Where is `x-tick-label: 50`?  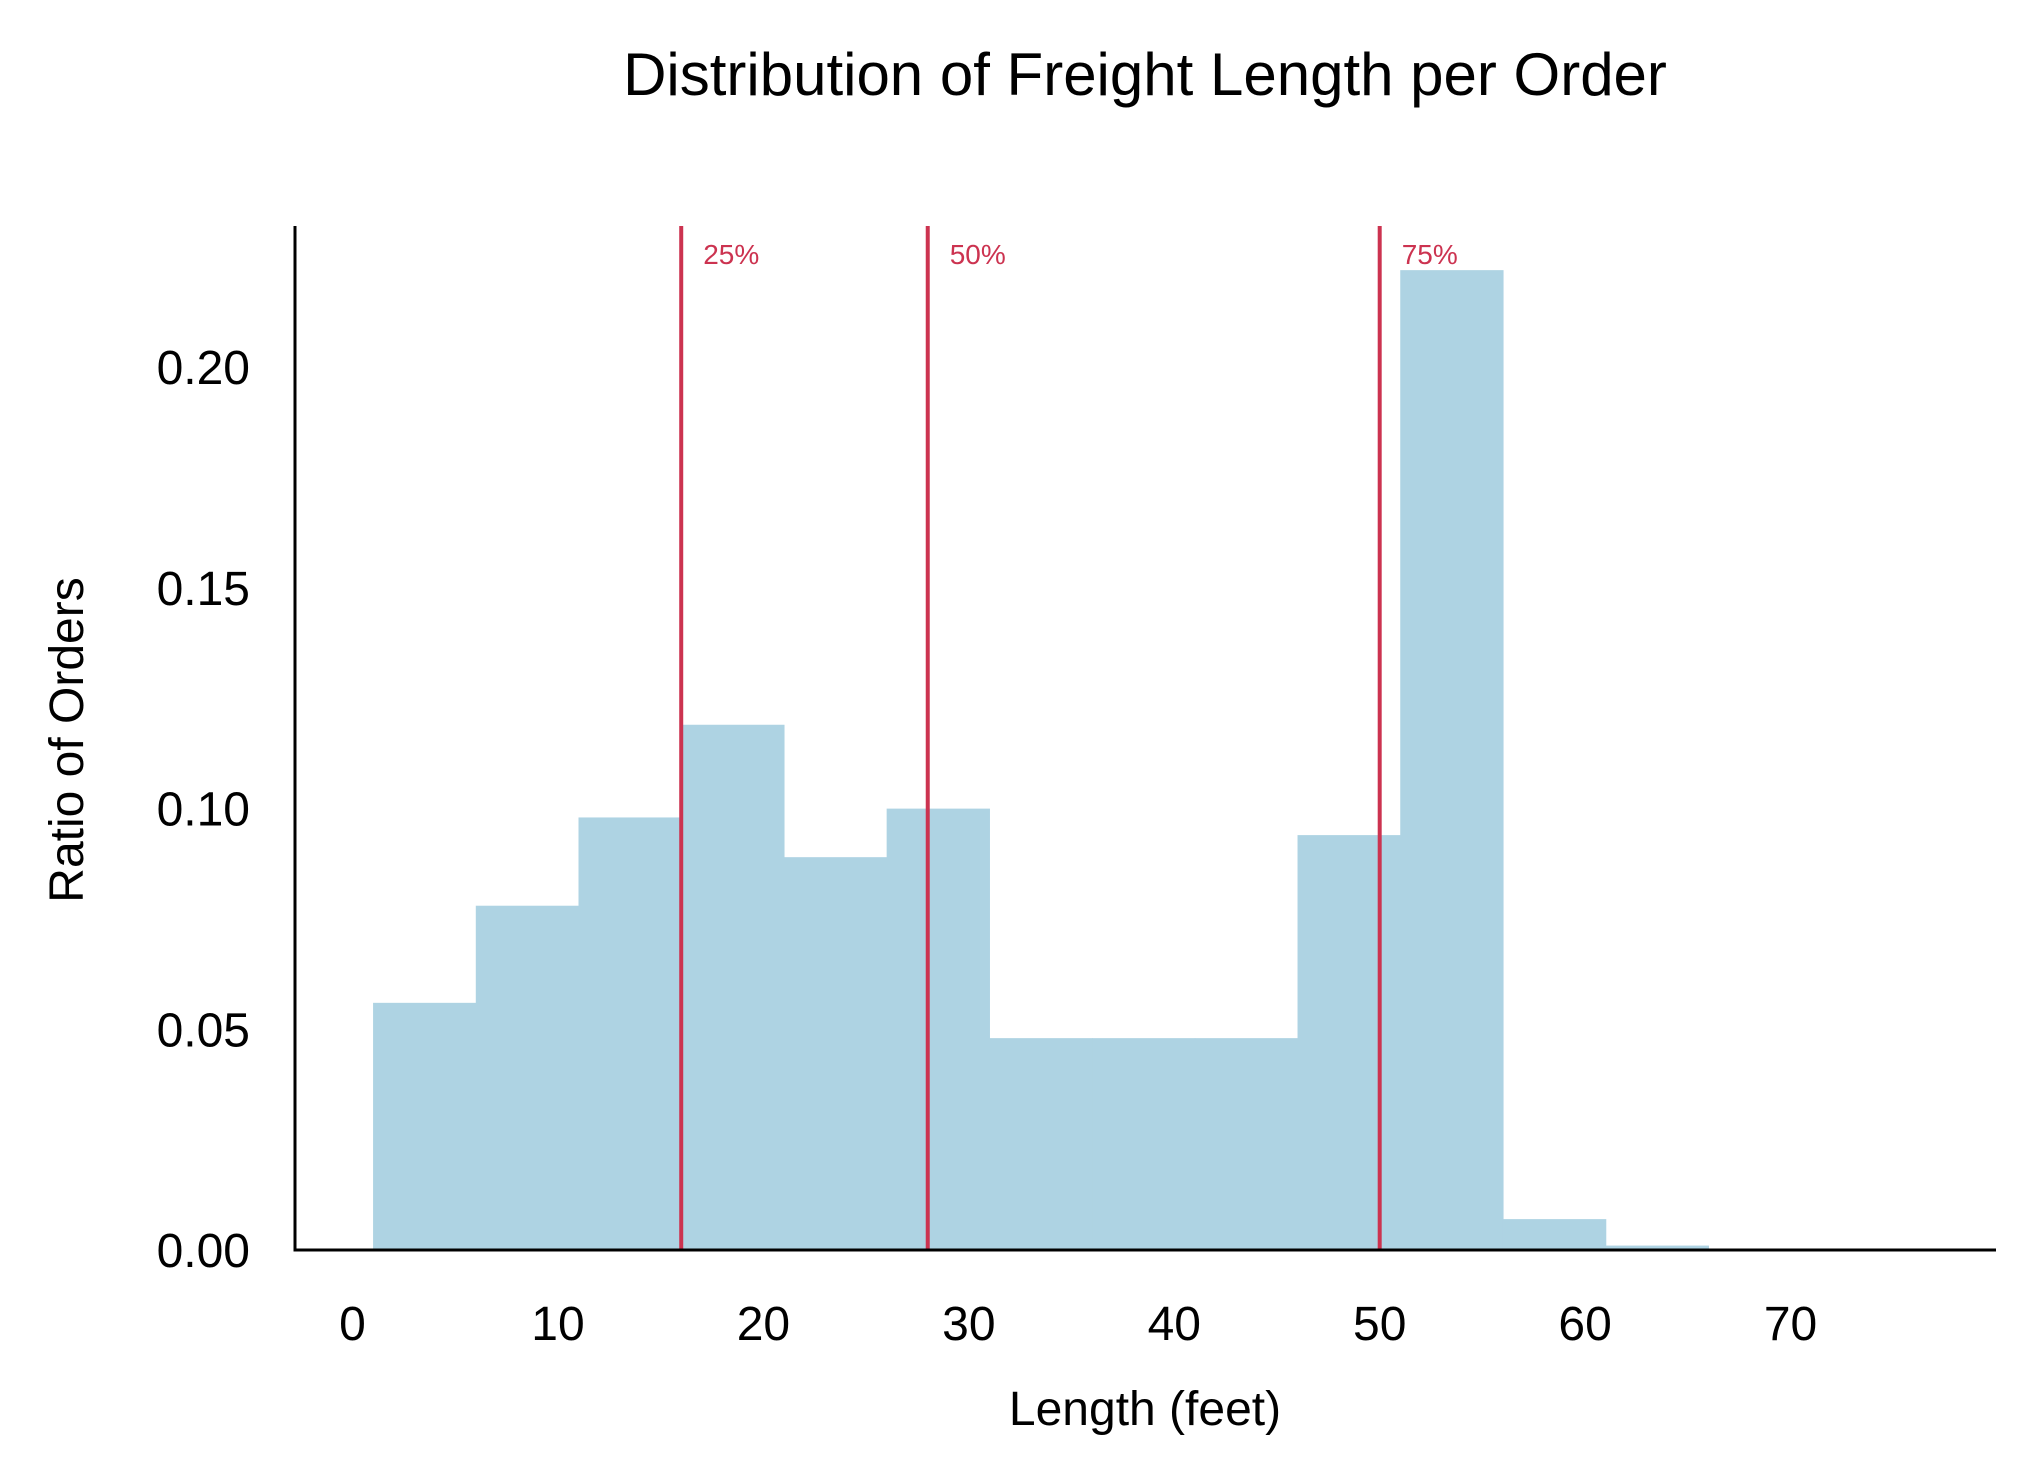 x-tick-label: 50 is located at coordinates (1379, 1324).